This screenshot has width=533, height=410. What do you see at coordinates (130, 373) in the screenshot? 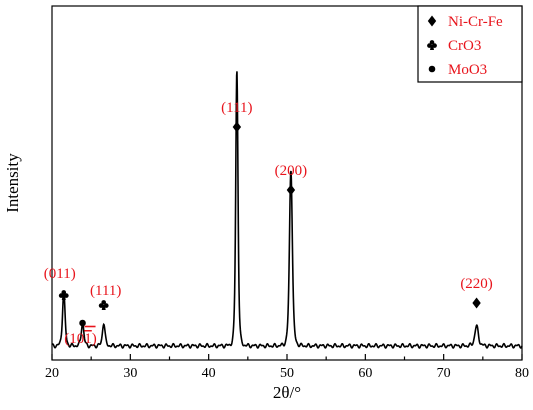
I see `x-tick-label: 30` at bounding box center [130, 373].